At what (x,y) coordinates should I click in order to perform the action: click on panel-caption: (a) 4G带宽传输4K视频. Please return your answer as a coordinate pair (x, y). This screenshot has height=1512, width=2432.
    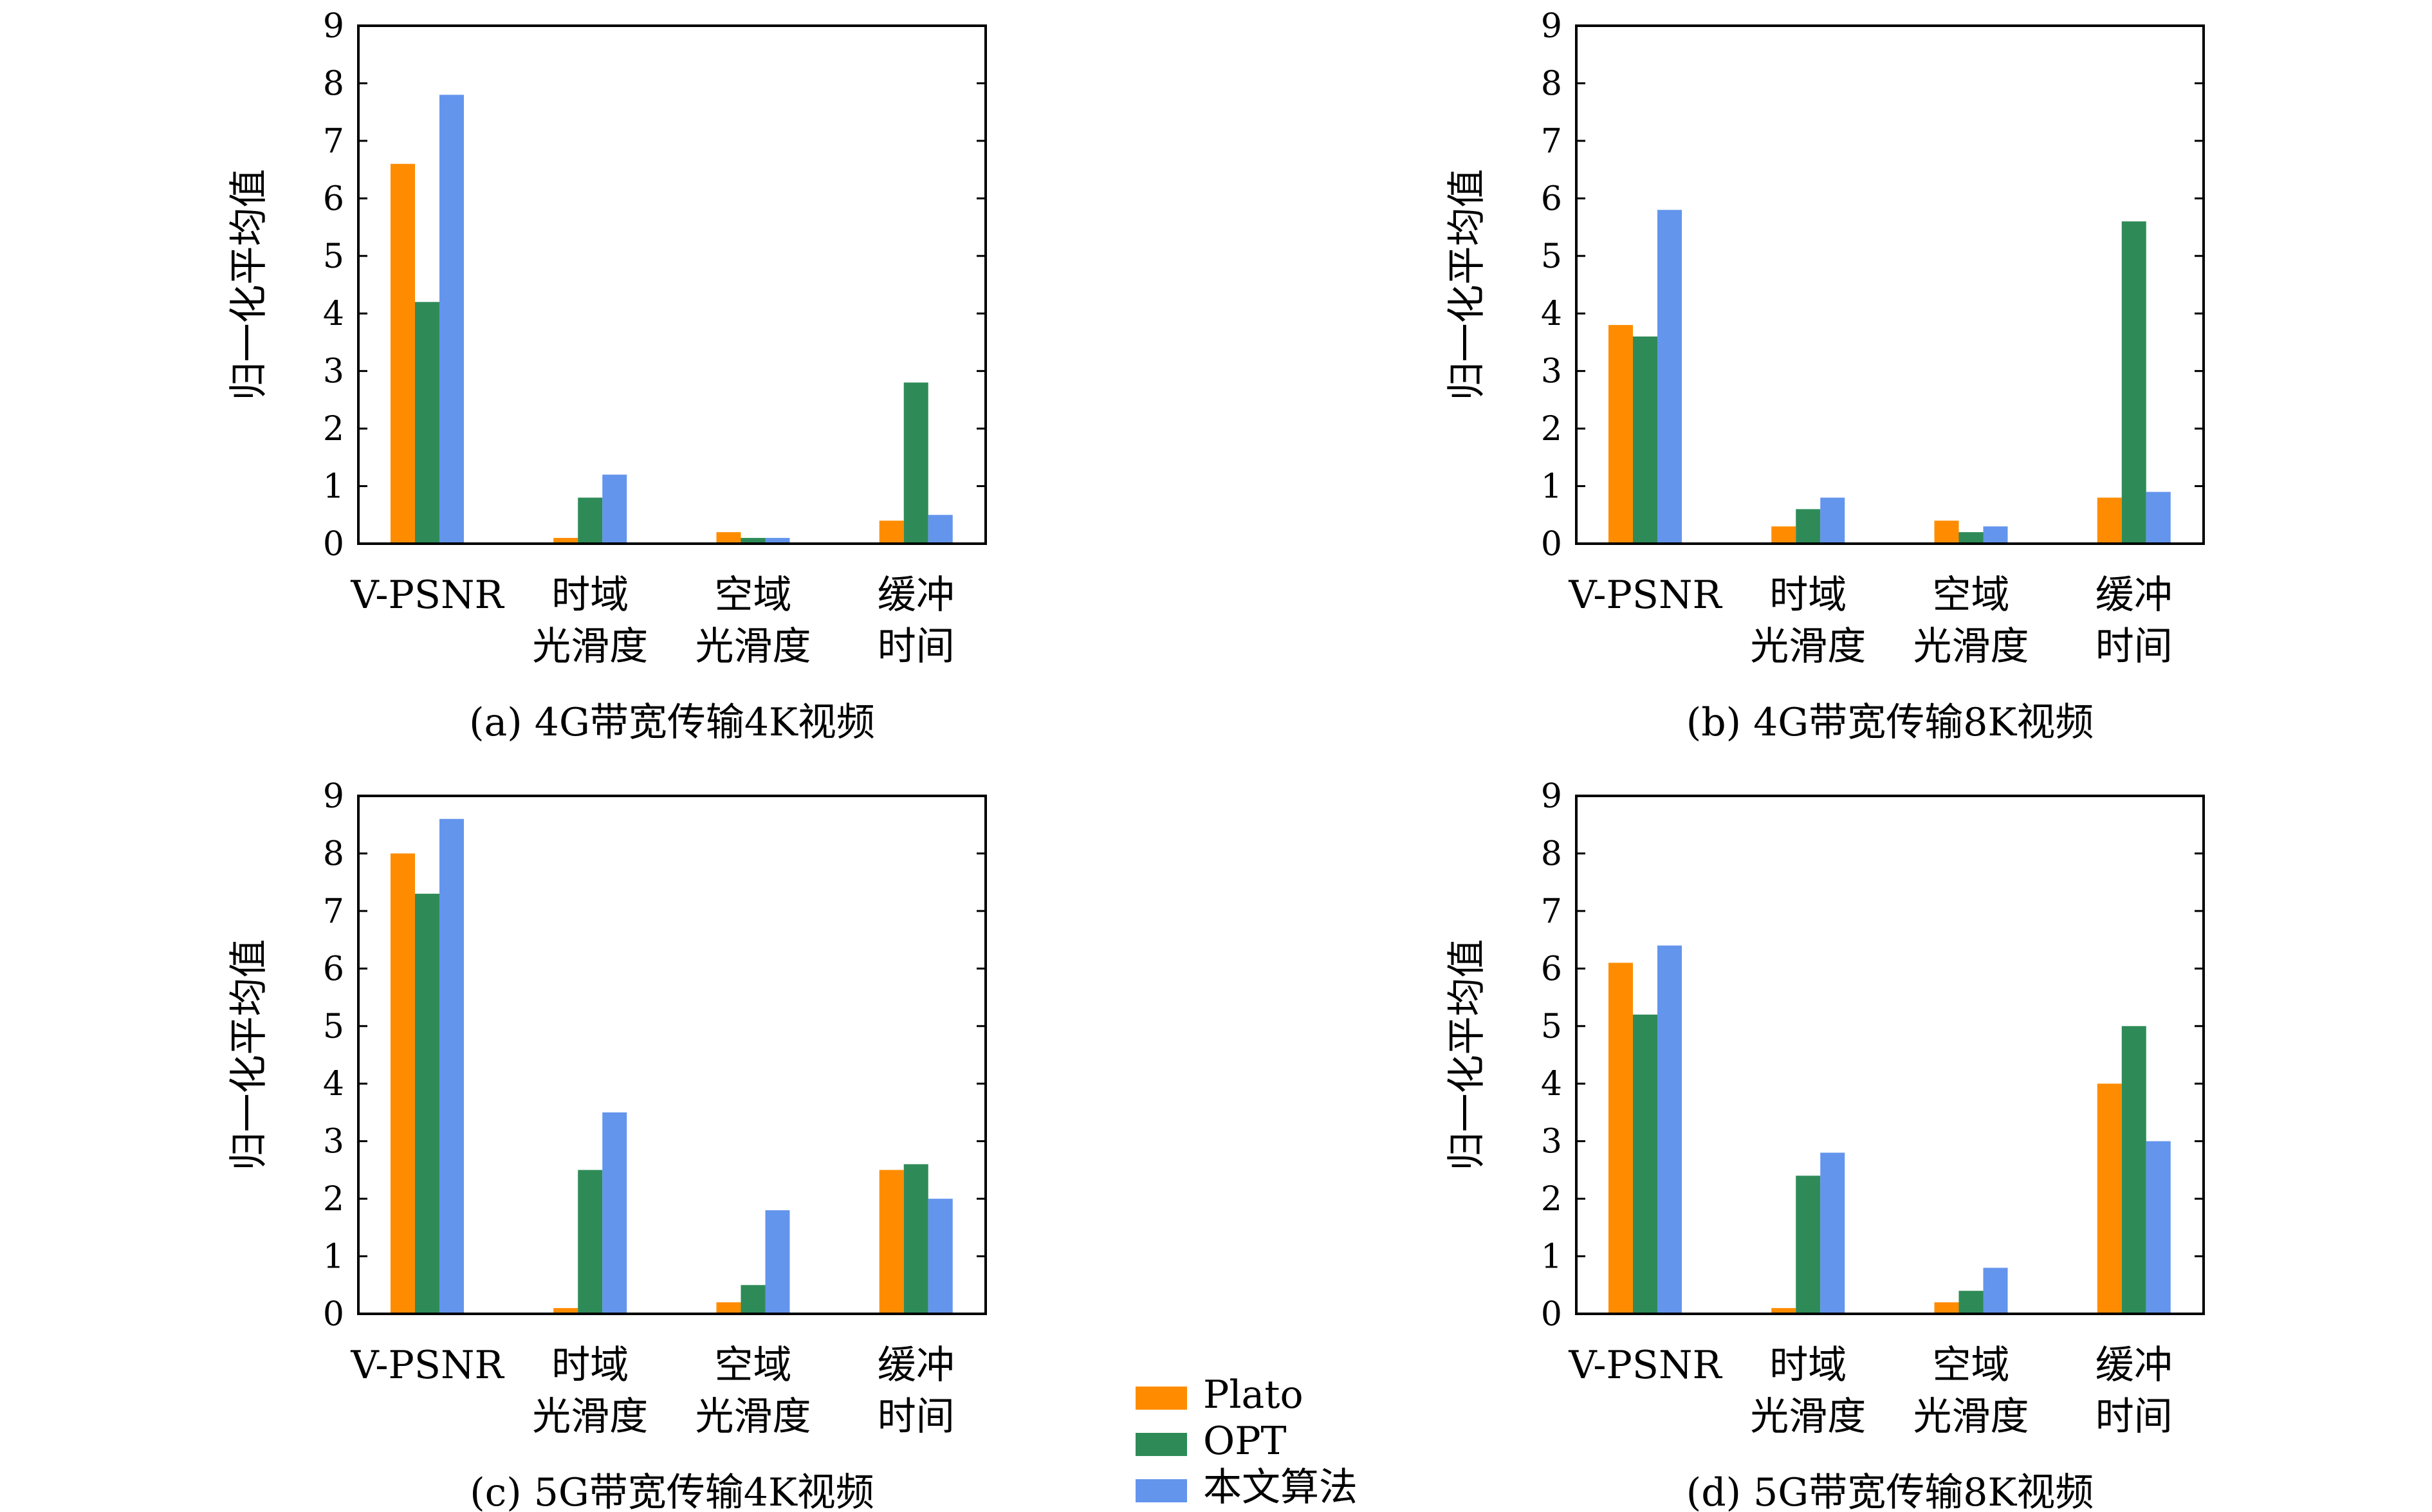
    Looking at the image, I should click on (672, 722).